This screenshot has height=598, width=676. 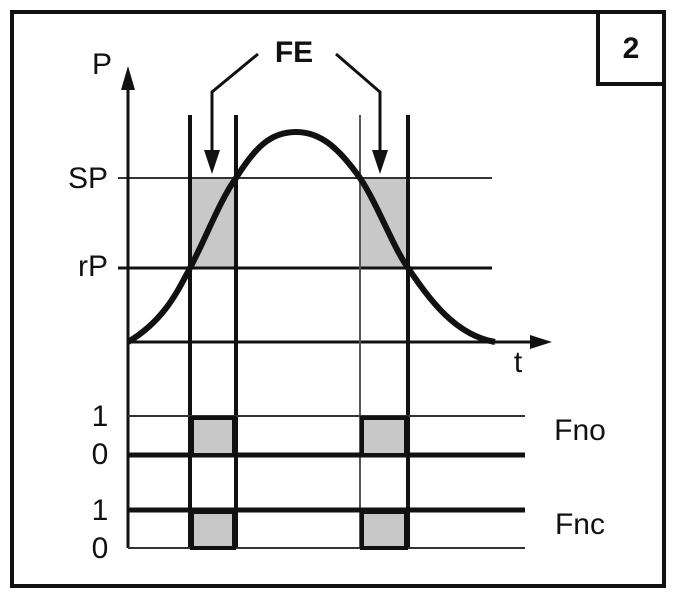 I want to click on sp-label: SP, so click(x=88, y=178).